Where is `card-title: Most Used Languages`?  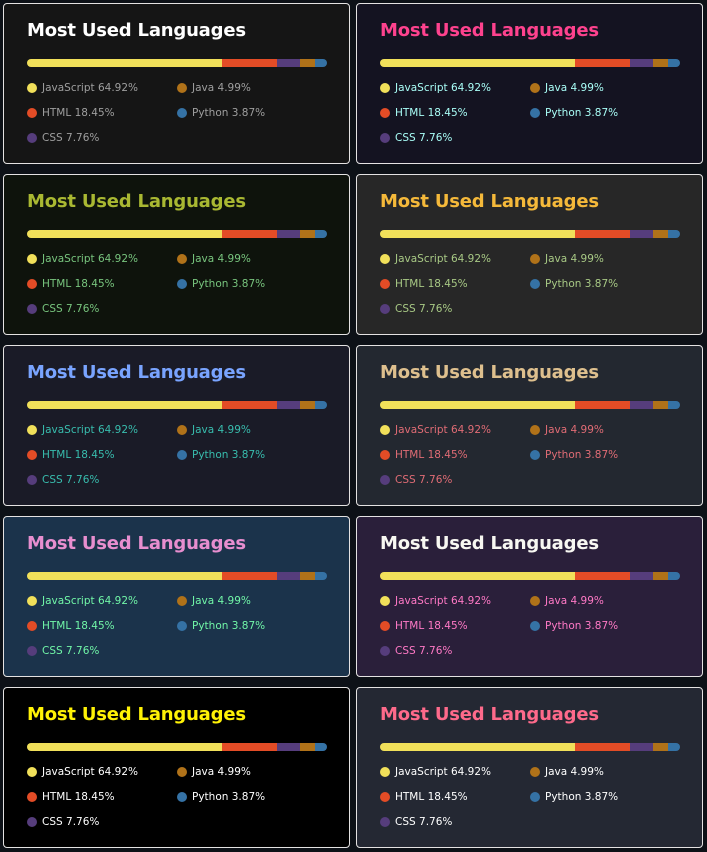
card-title: Most Used Languages is located at coordinates (489, 201).